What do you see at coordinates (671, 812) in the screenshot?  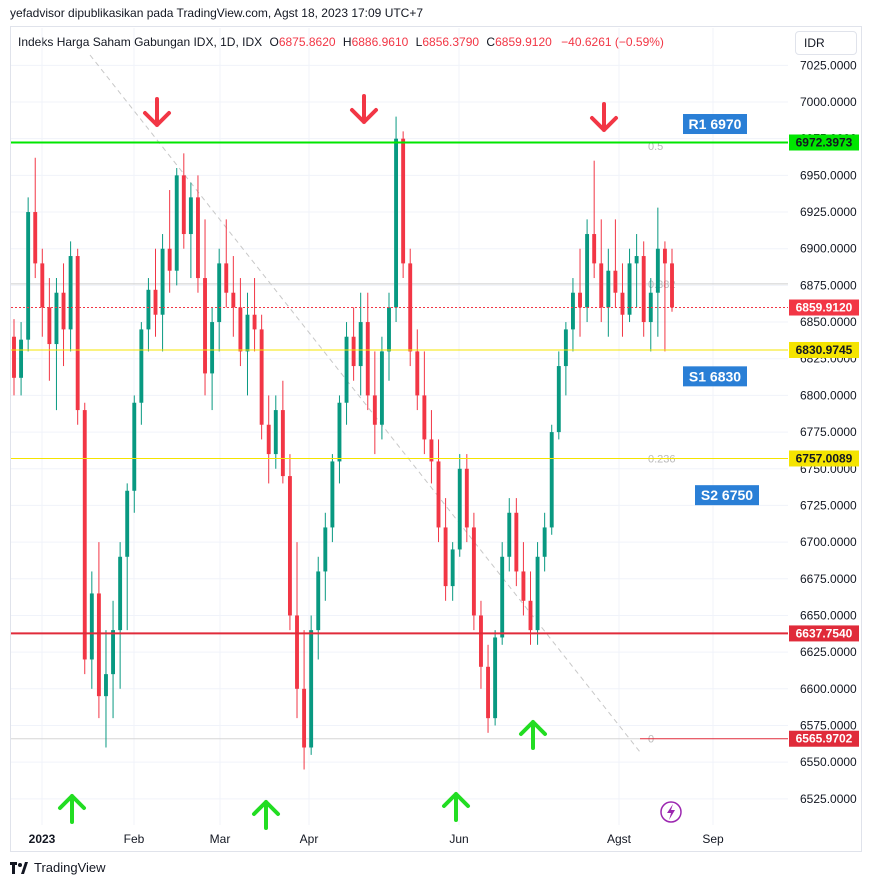 I see `lightning-icon` at bounding box center [671, 812].